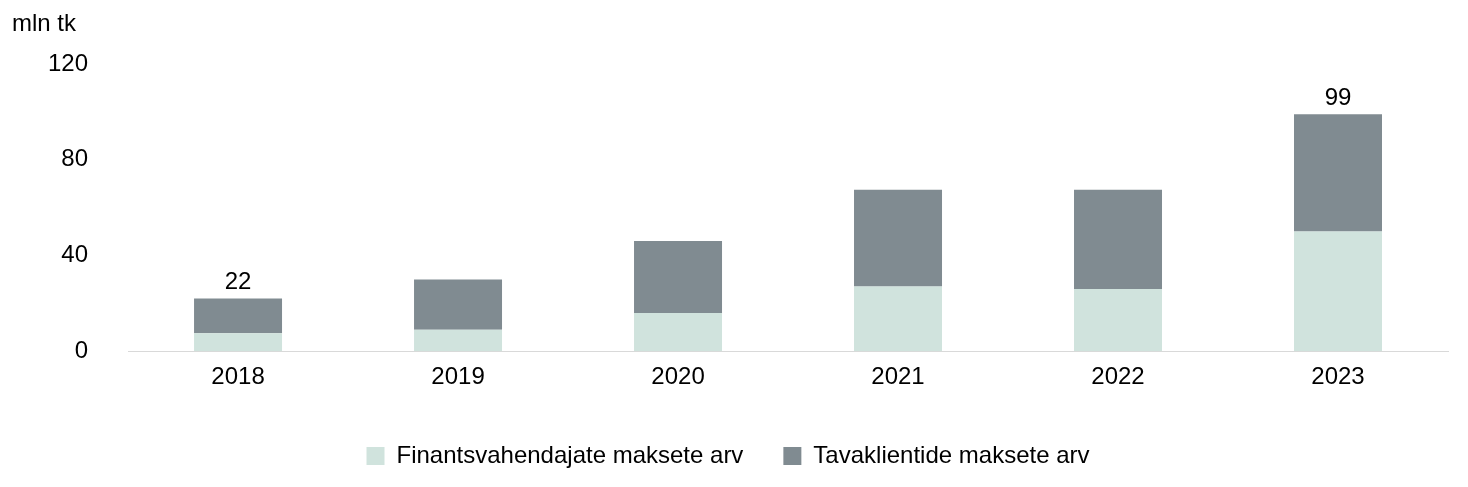 Image resolution: width=1468 pixels, height=487 pixels. Describe the element at coordinates (951, 454) in the screenshot. I see `legend-label: Tavaklientide maksete arv` at that location.